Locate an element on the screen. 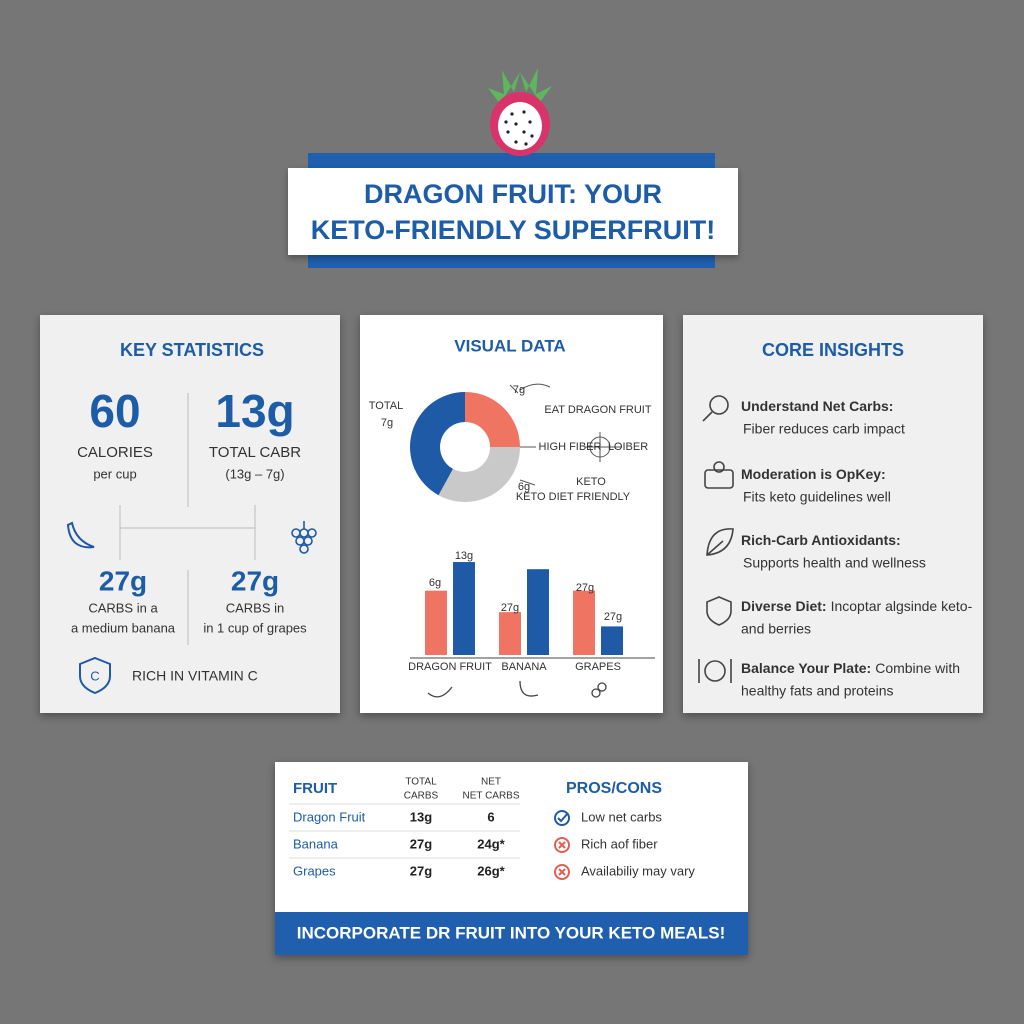  stat-label: TOTAL CABR is located at coordinates (255, 452).